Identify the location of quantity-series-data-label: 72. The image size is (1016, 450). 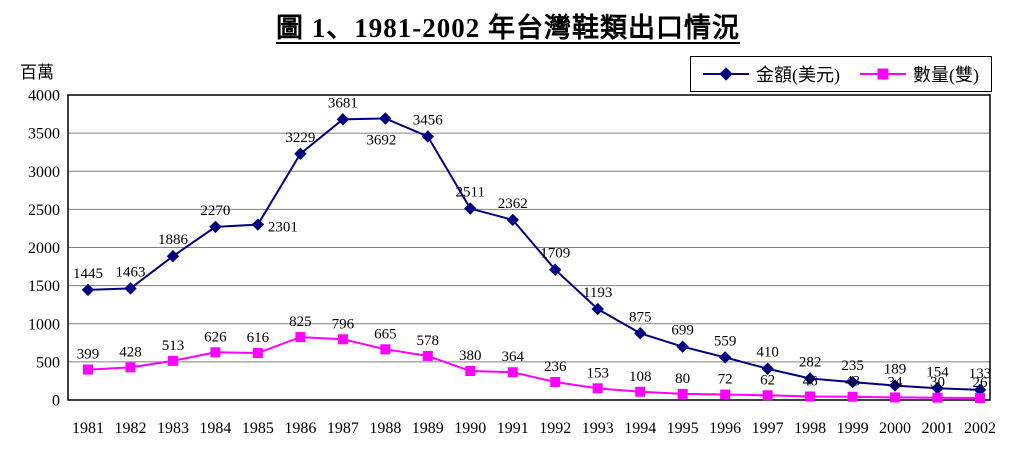
(725, 380).